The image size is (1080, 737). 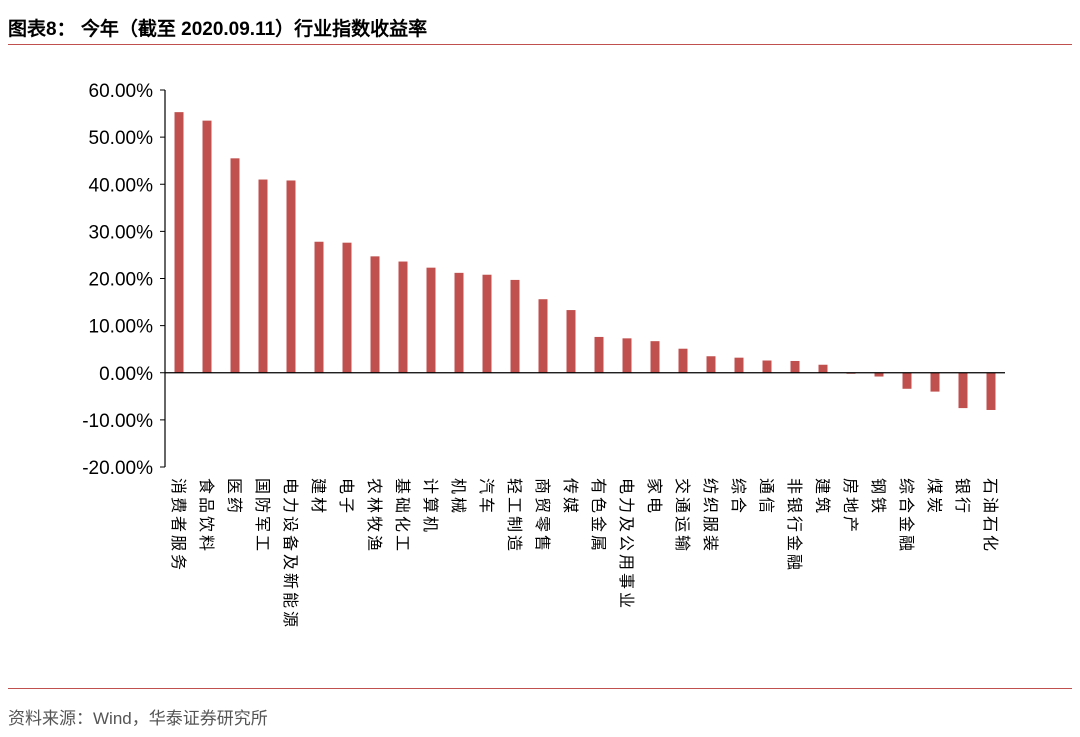 What do you see at coordinates (962, 497) in the screenshot?
I see `x-tick-label: 银行` at bounding box center [962, 497].